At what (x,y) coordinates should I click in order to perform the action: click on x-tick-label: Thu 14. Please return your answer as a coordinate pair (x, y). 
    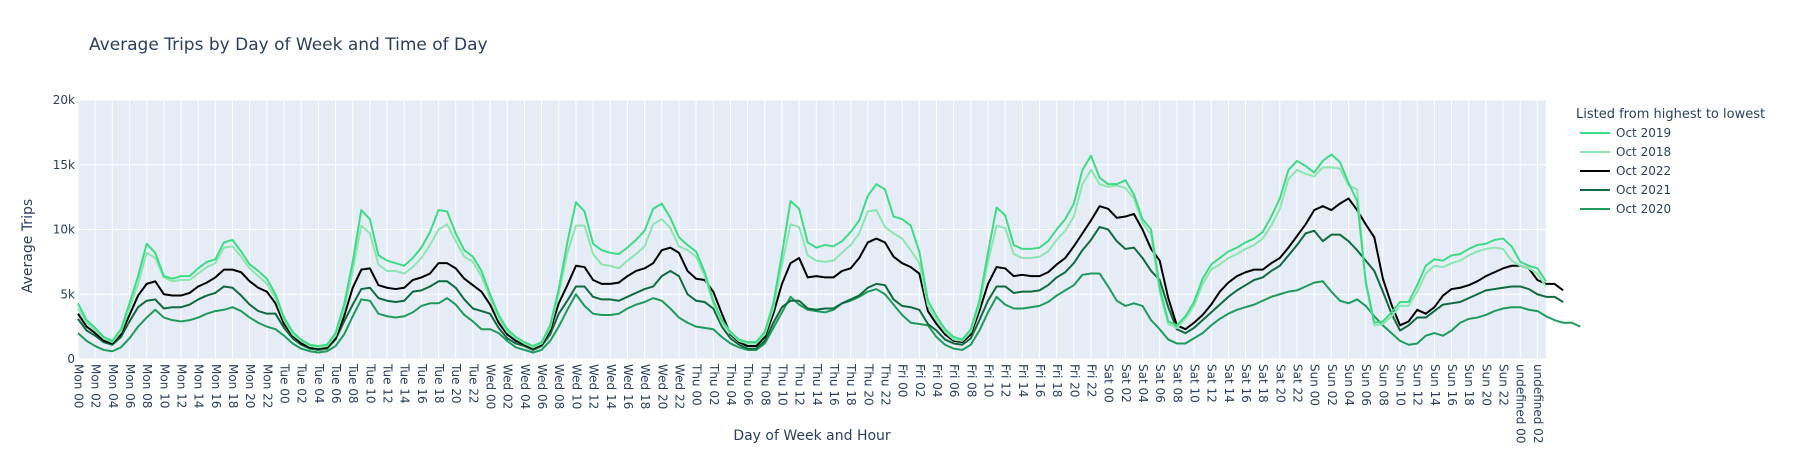
    Looking at the image, I should click on (817, 384).